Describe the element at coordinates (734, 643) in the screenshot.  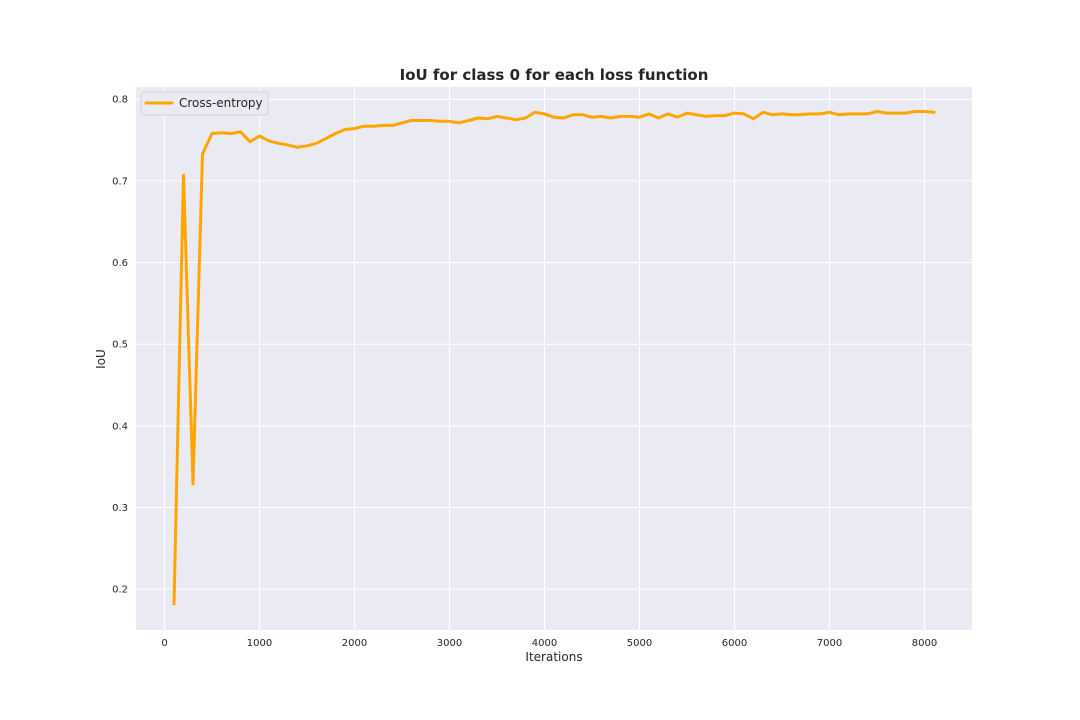
I see `x-tick-label: 6000` at that location.